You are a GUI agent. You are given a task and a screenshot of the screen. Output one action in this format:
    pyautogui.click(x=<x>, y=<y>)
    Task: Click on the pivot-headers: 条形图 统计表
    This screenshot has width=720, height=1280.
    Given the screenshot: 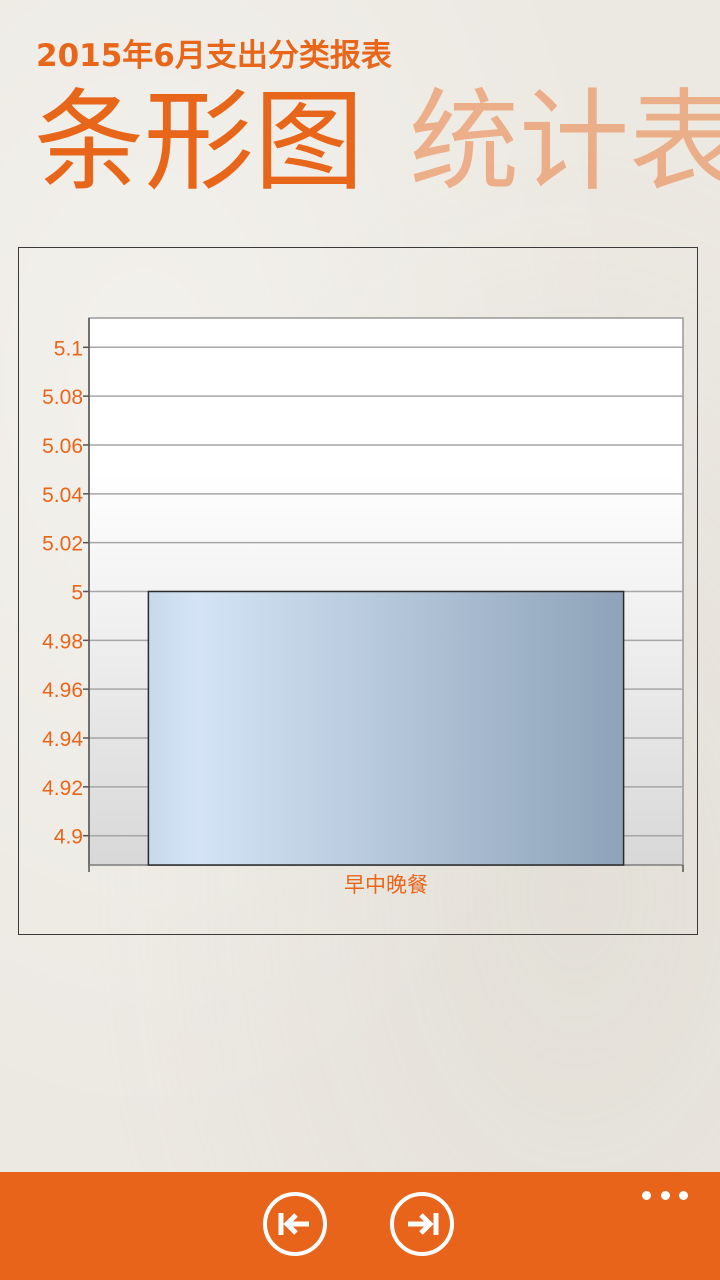 What is the action you would take?
    pyautogui.click(x=377, y=142)
    